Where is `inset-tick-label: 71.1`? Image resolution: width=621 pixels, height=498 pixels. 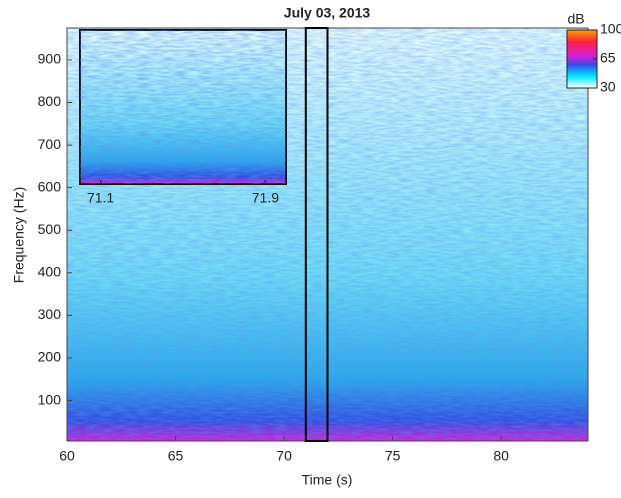 inset-tick-label: 71.1 is located at coordinates (100, 198).